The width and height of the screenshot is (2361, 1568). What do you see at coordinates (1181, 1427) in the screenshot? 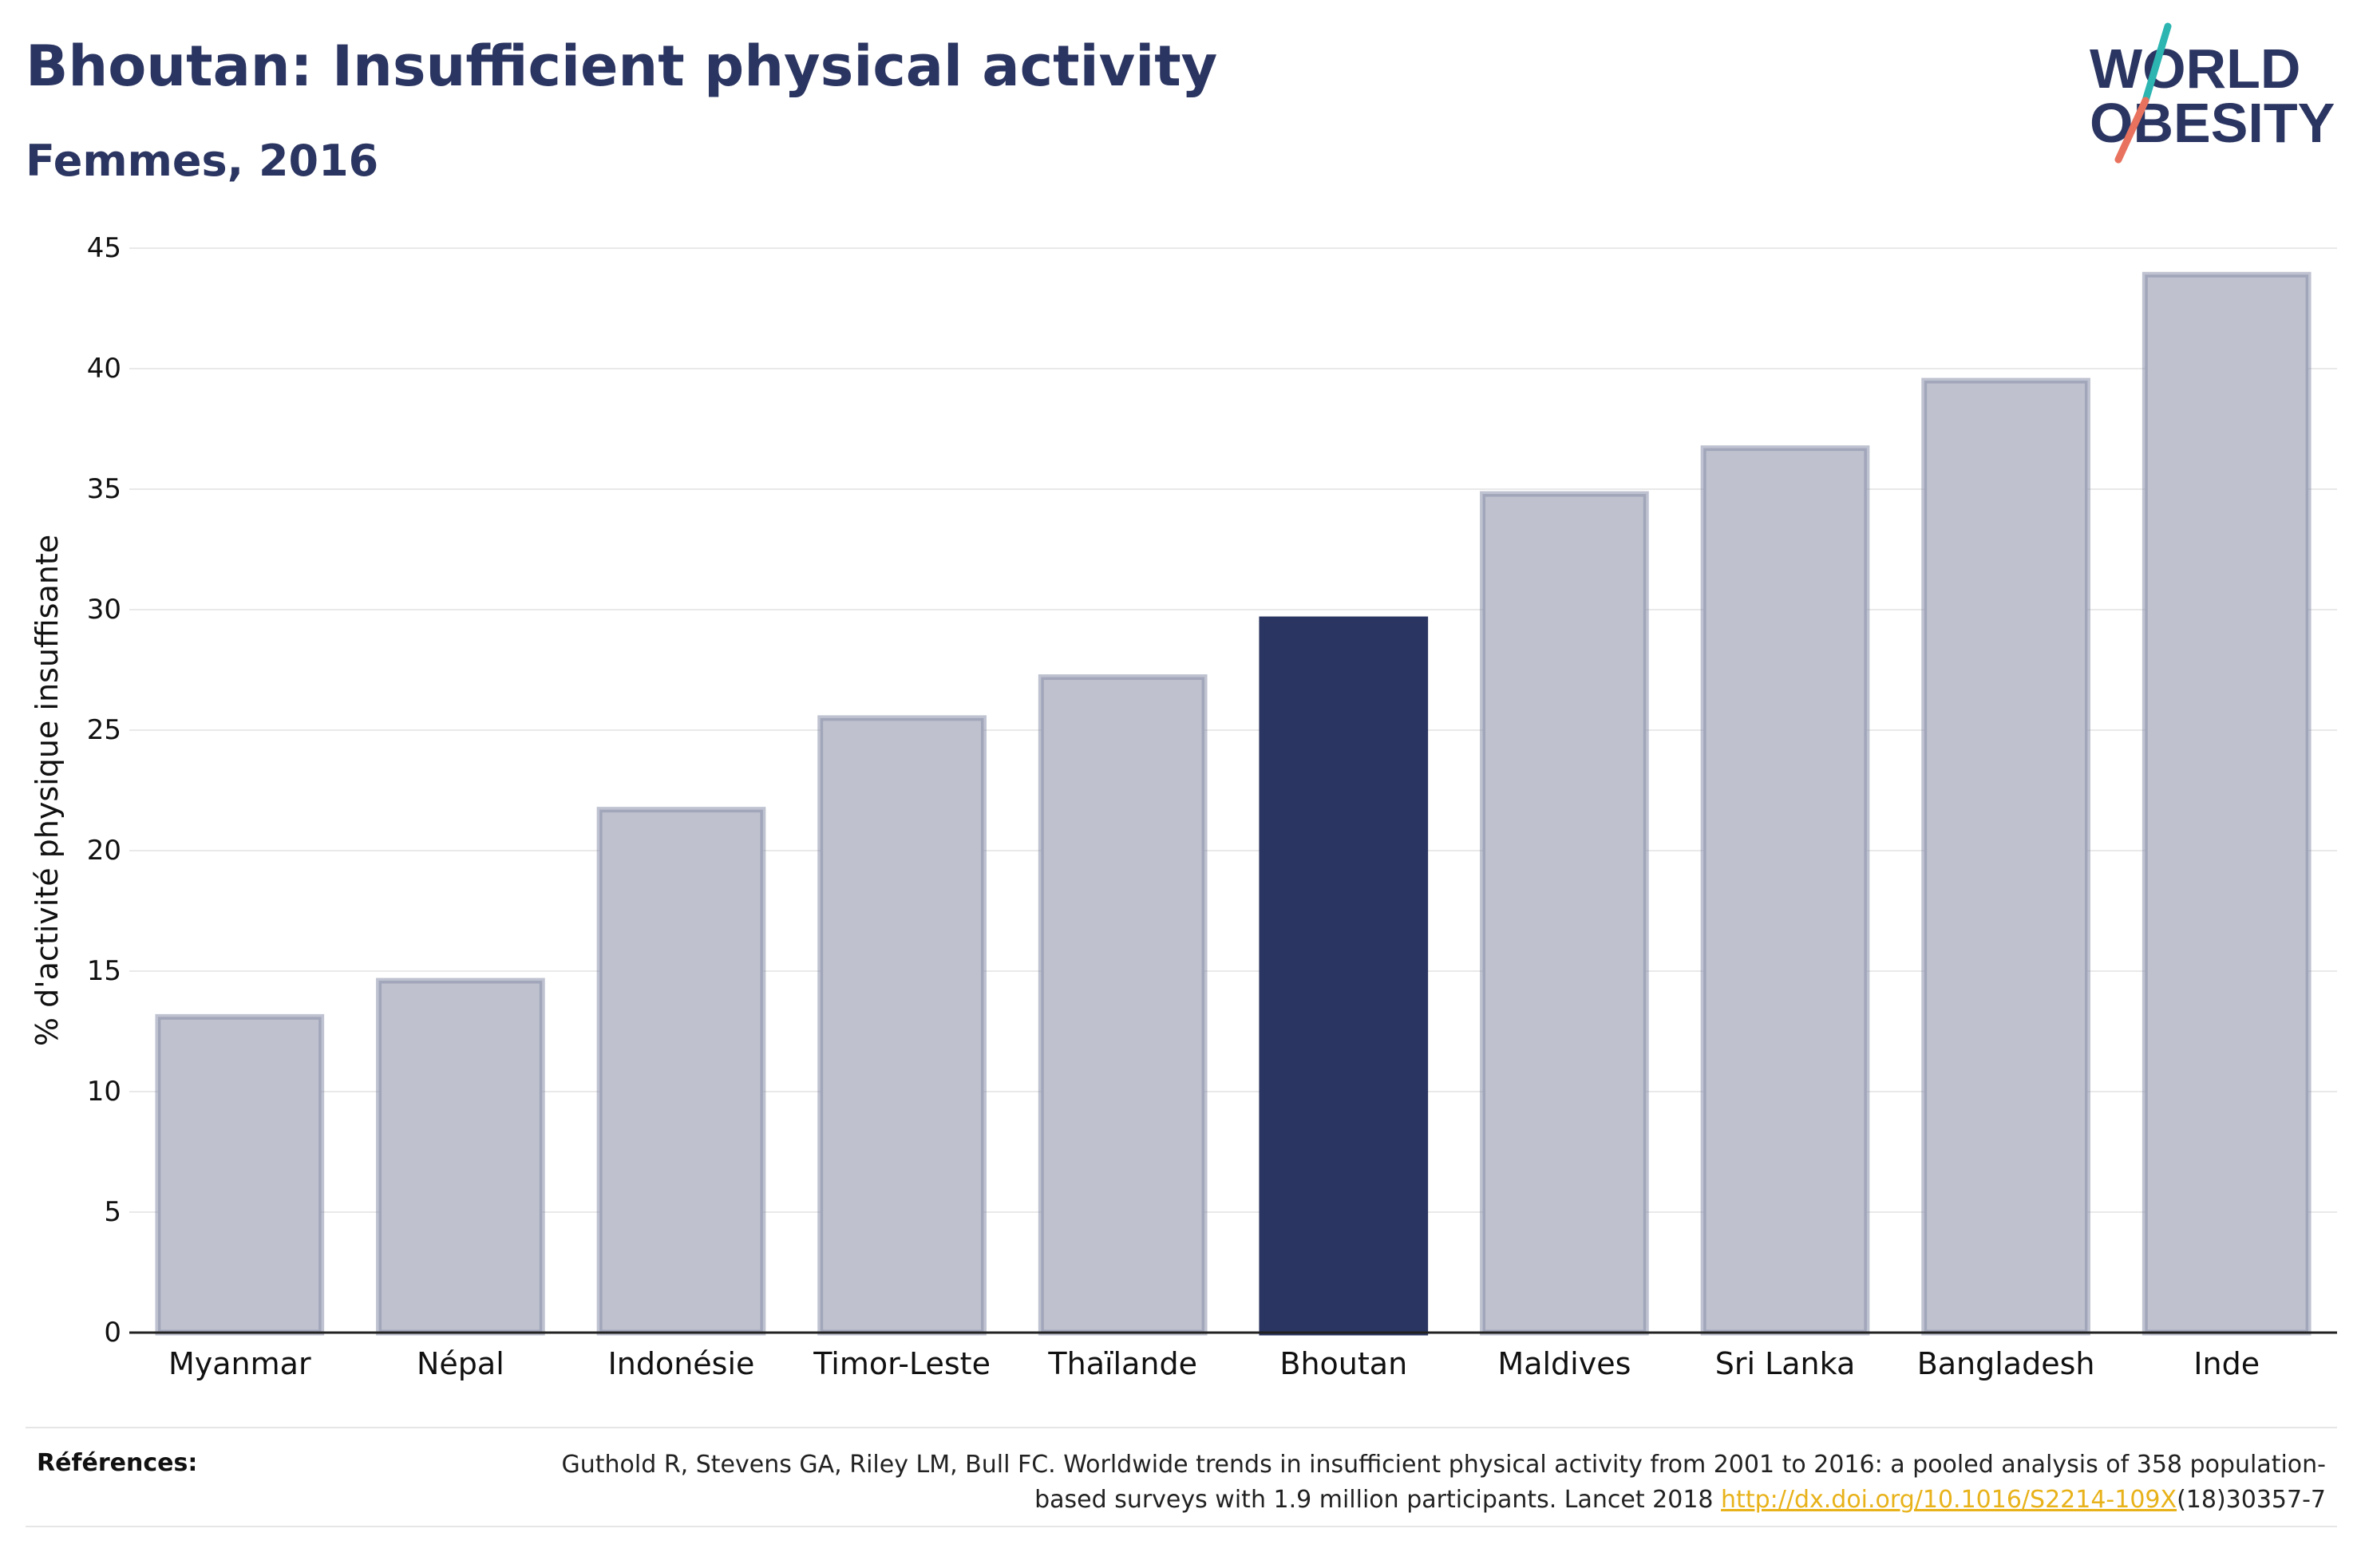
I see `references-divider-top` at bounding box center [1181, 1427].